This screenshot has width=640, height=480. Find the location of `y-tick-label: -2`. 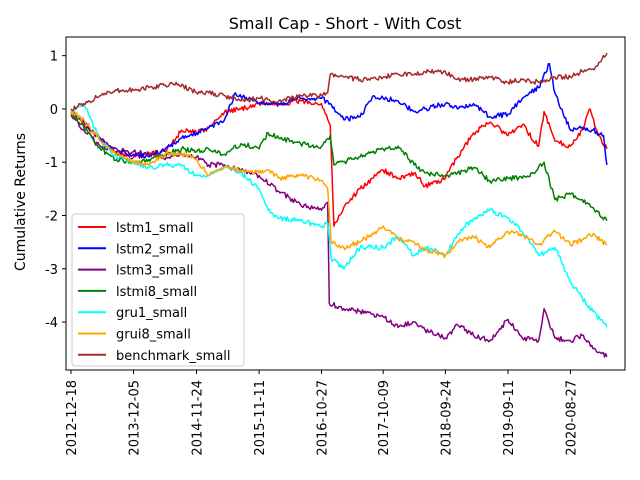

y-tick-label: -2 is located at coordinates (51, 216).